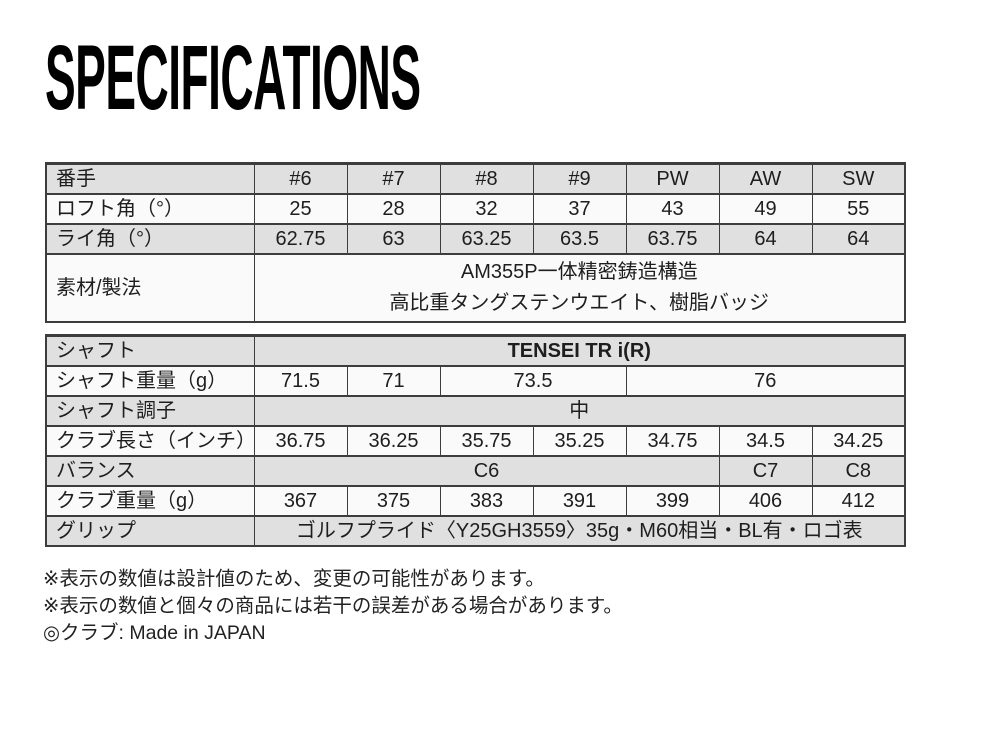 This screenshot has height=744, width=987. Describe the element at coordinates (393, 381) in the screenshot. I see `shaft-weight-cell: 71` at that location.